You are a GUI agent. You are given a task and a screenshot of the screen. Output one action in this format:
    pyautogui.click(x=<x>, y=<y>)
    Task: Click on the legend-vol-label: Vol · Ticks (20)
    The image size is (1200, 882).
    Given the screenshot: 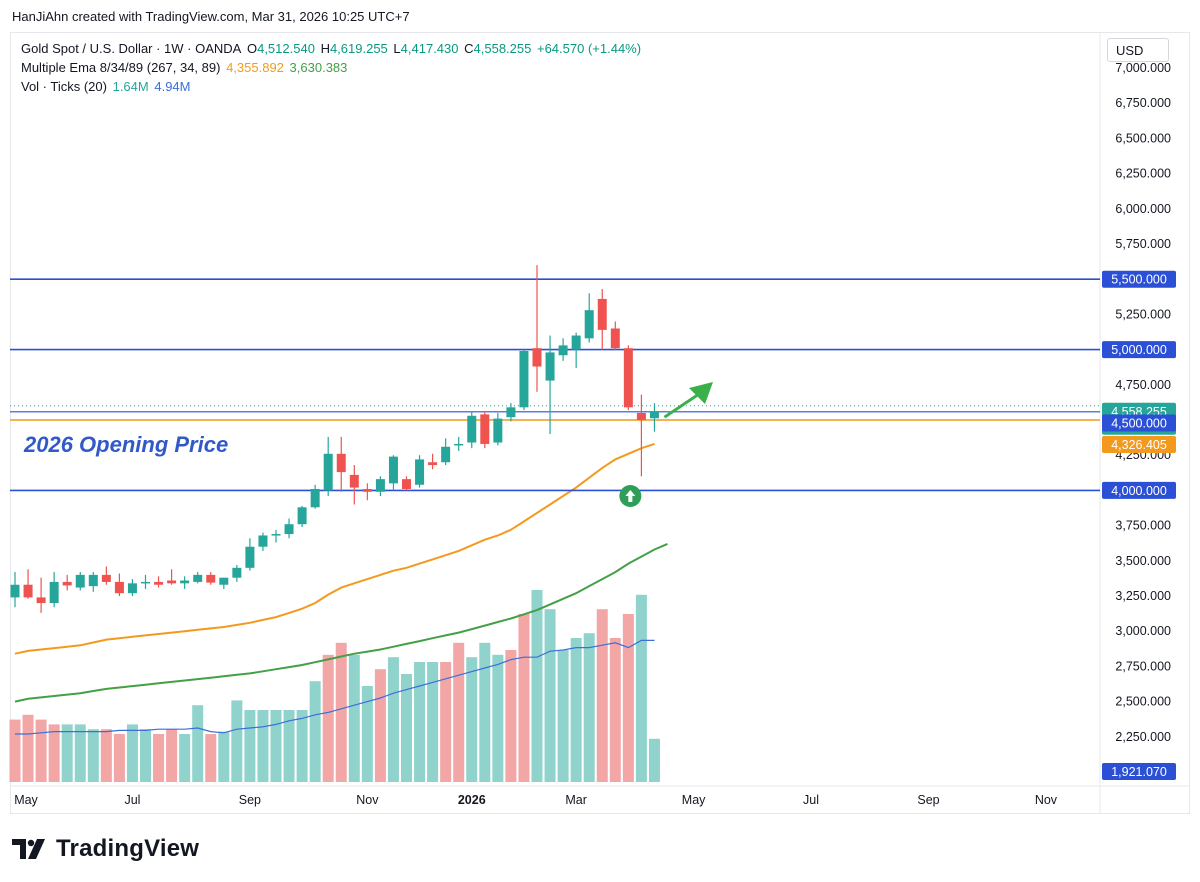 What is the action you would take?
    pyautogui.click(x=64, y=86)
    